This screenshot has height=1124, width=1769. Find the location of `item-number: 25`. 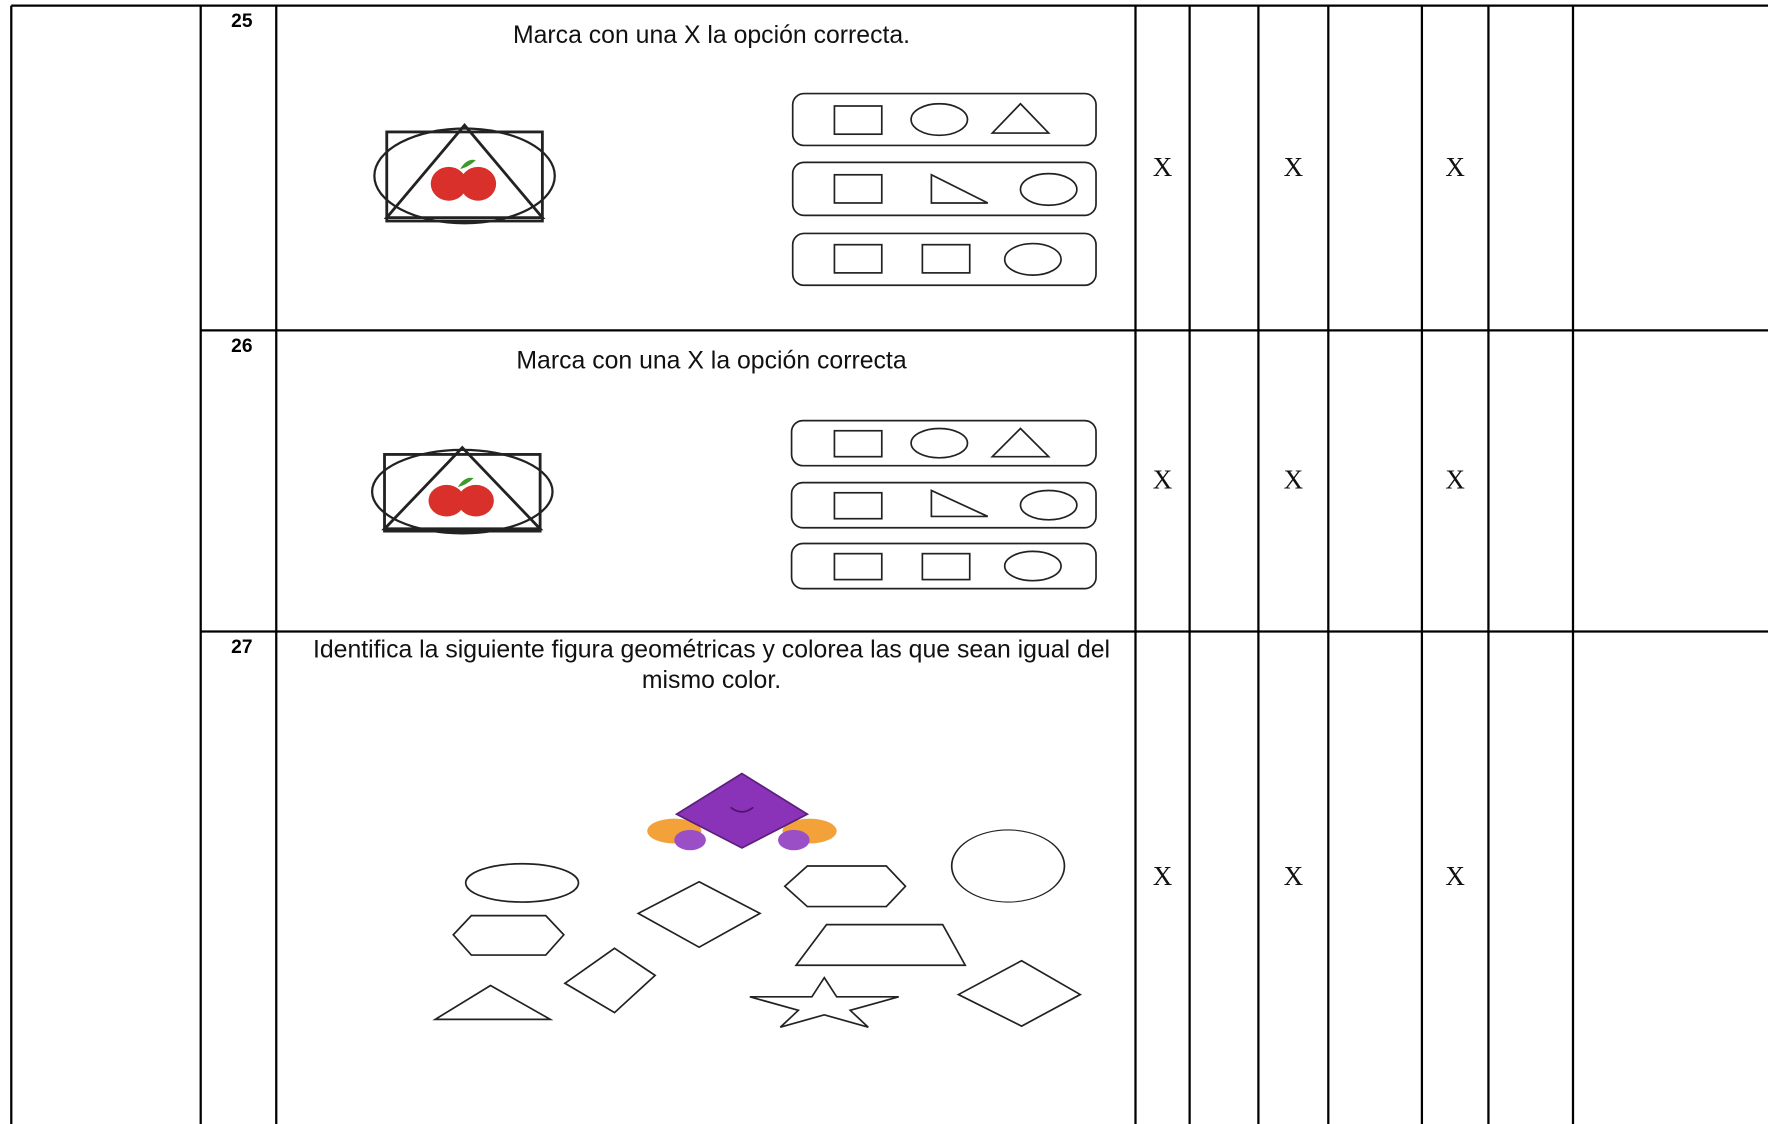

item-number: 25 is located at coordinates (242, 21).